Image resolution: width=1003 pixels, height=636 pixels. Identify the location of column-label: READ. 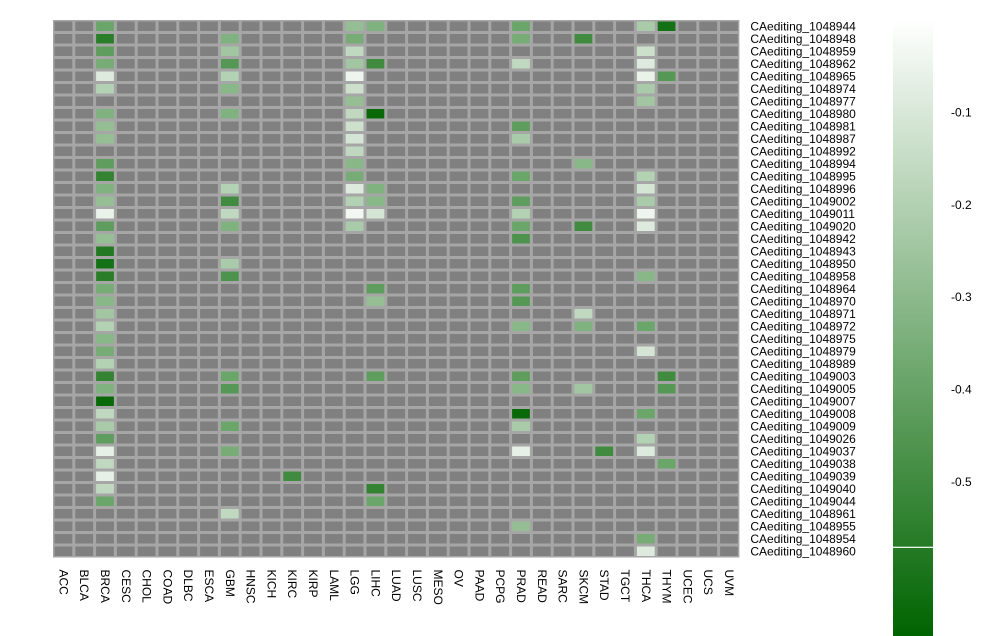
(542, 587).